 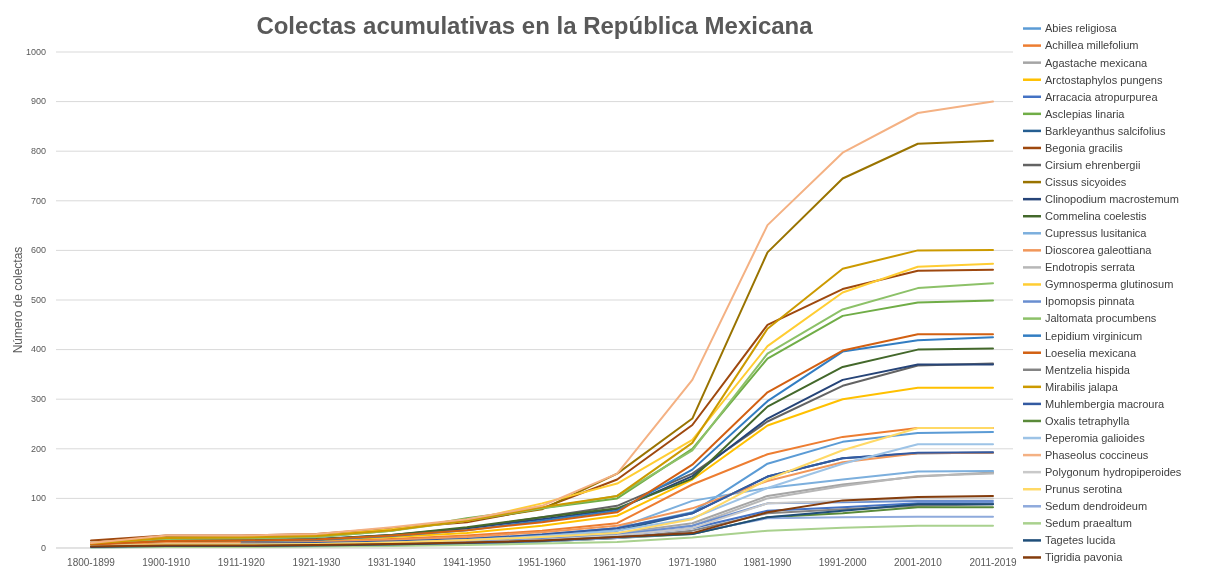 What do you see at coordinates (1095, 437) in the screenshot?
I see `legend-label: Peperomia galioides` at bounding box center [1095, 437].